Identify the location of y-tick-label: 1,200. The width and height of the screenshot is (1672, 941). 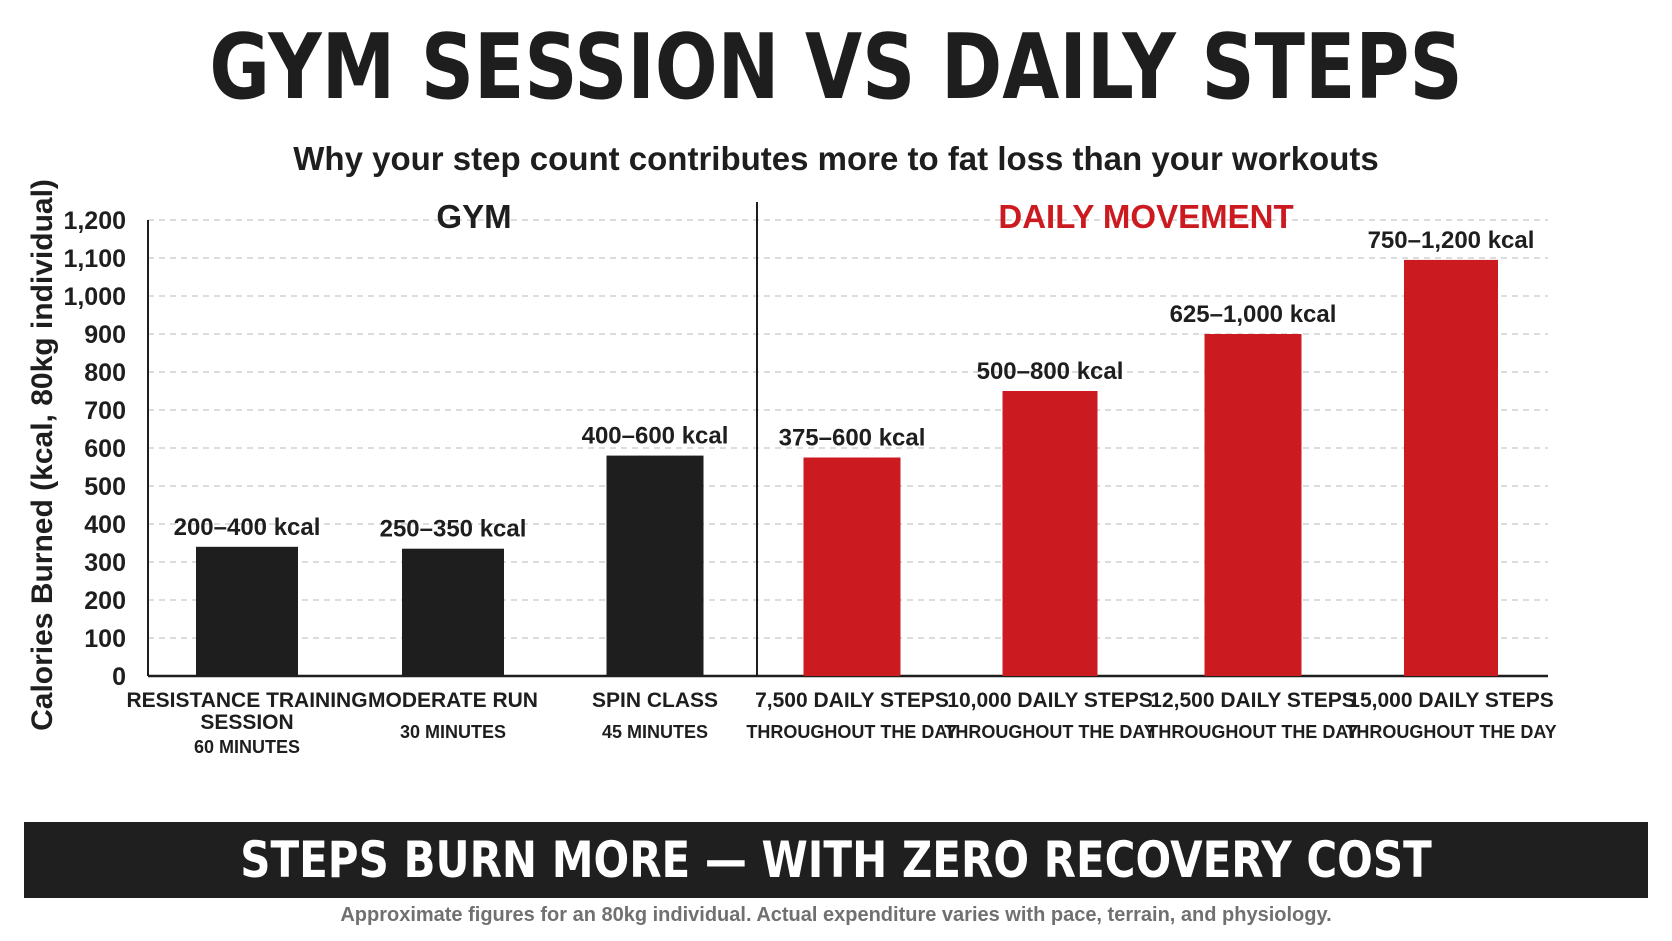
(94, 221).